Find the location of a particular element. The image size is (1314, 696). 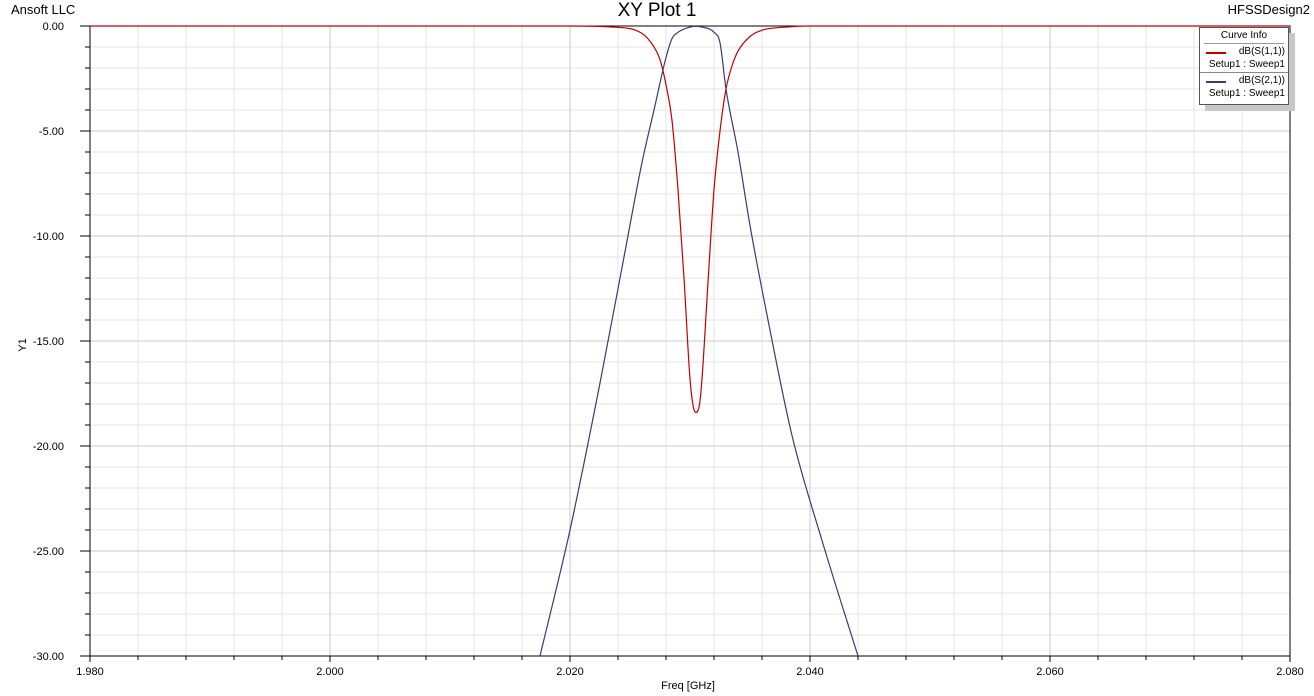

x-tick-label: 2.040 is located at coordinates (810, 672).